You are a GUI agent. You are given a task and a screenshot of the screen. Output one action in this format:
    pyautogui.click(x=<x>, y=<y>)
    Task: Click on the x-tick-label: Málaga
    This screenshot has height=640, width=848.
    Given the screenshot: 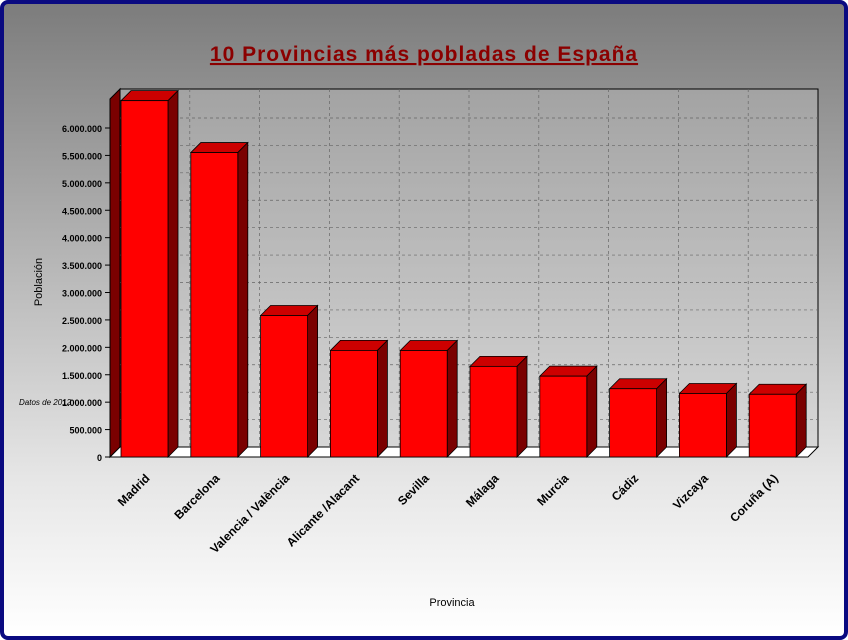 What is the action you would take?
    pyautogui.click(x=482, y=490)
    